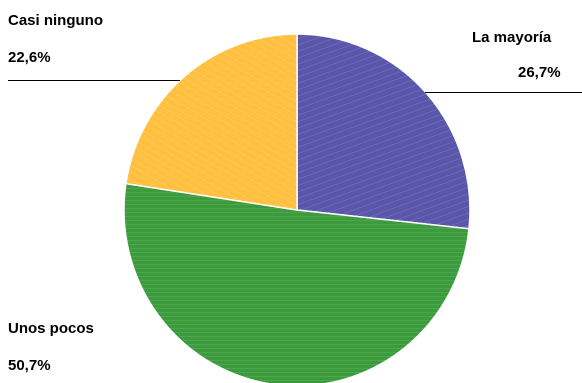  Describe the element at coordinates (29, 57) in the screenshot. I see `slice-value-casi-ninguno: 22,6%` at that location.